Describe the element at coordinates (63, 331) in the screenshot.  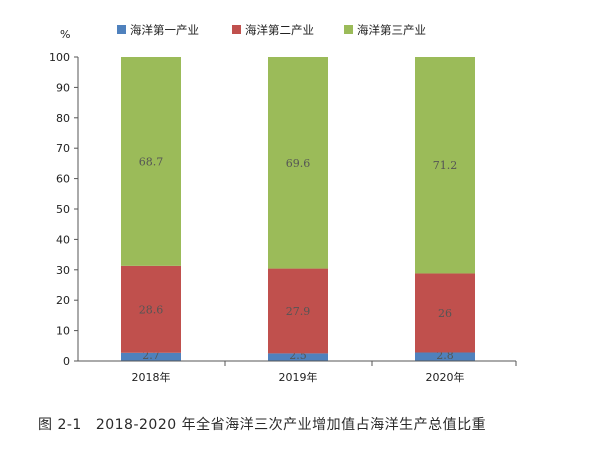
I see `y-tick-label: 10` at that location.